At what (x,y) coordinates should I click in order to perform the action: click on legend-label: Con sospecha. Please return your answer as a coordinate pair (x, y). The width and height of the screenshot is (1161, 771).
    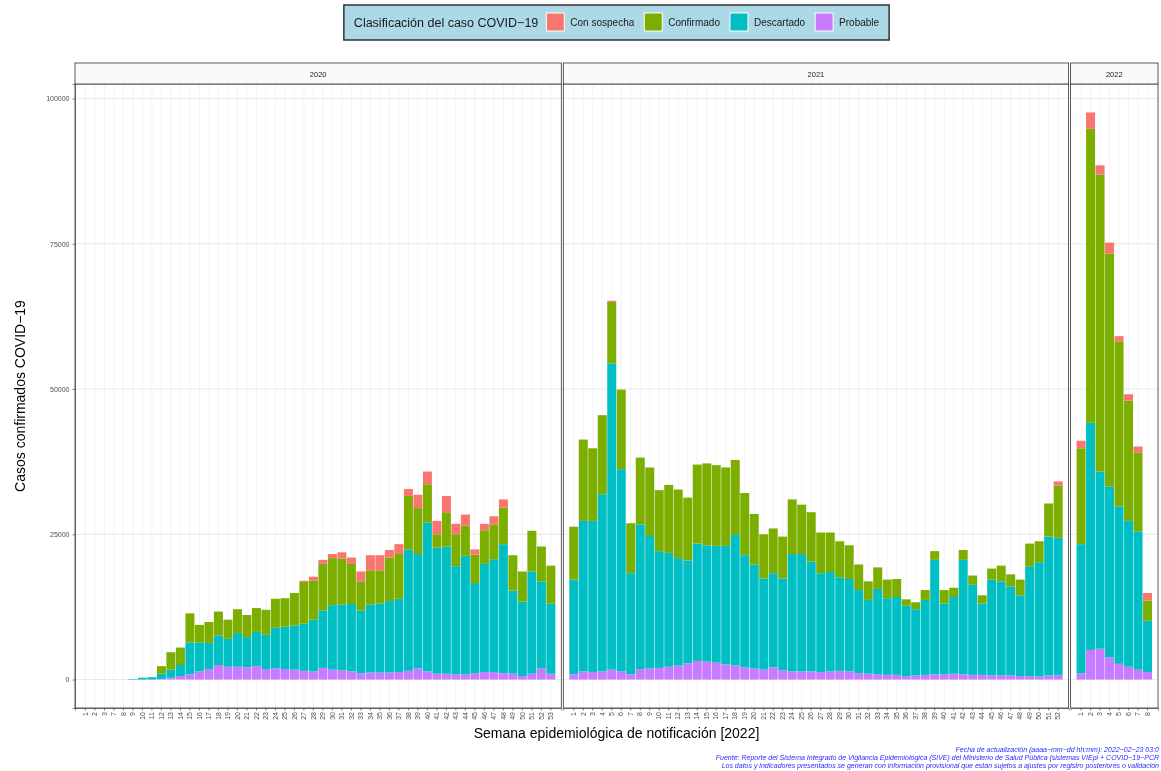
    Looking at the image, I should click on (602, 22).